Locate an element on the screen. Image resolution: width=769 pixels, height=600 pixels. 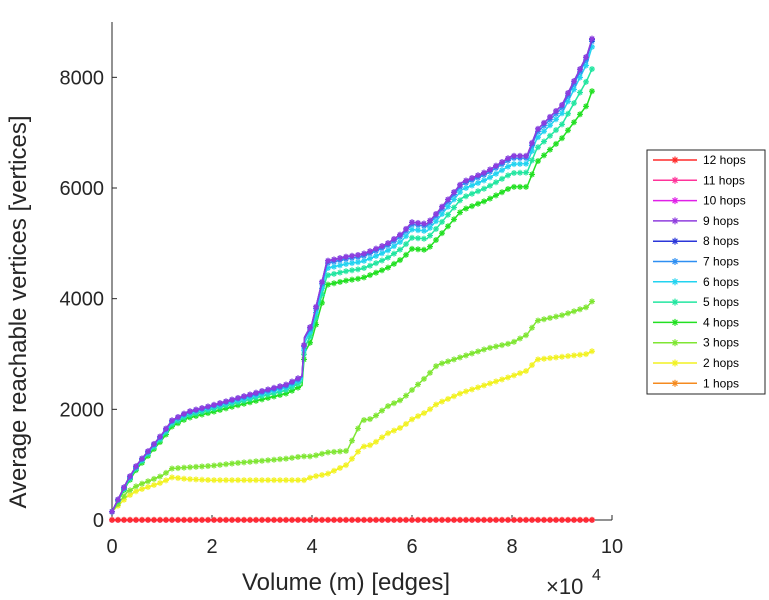
legend-item: 6 hops is located at coordinates (696, 282).